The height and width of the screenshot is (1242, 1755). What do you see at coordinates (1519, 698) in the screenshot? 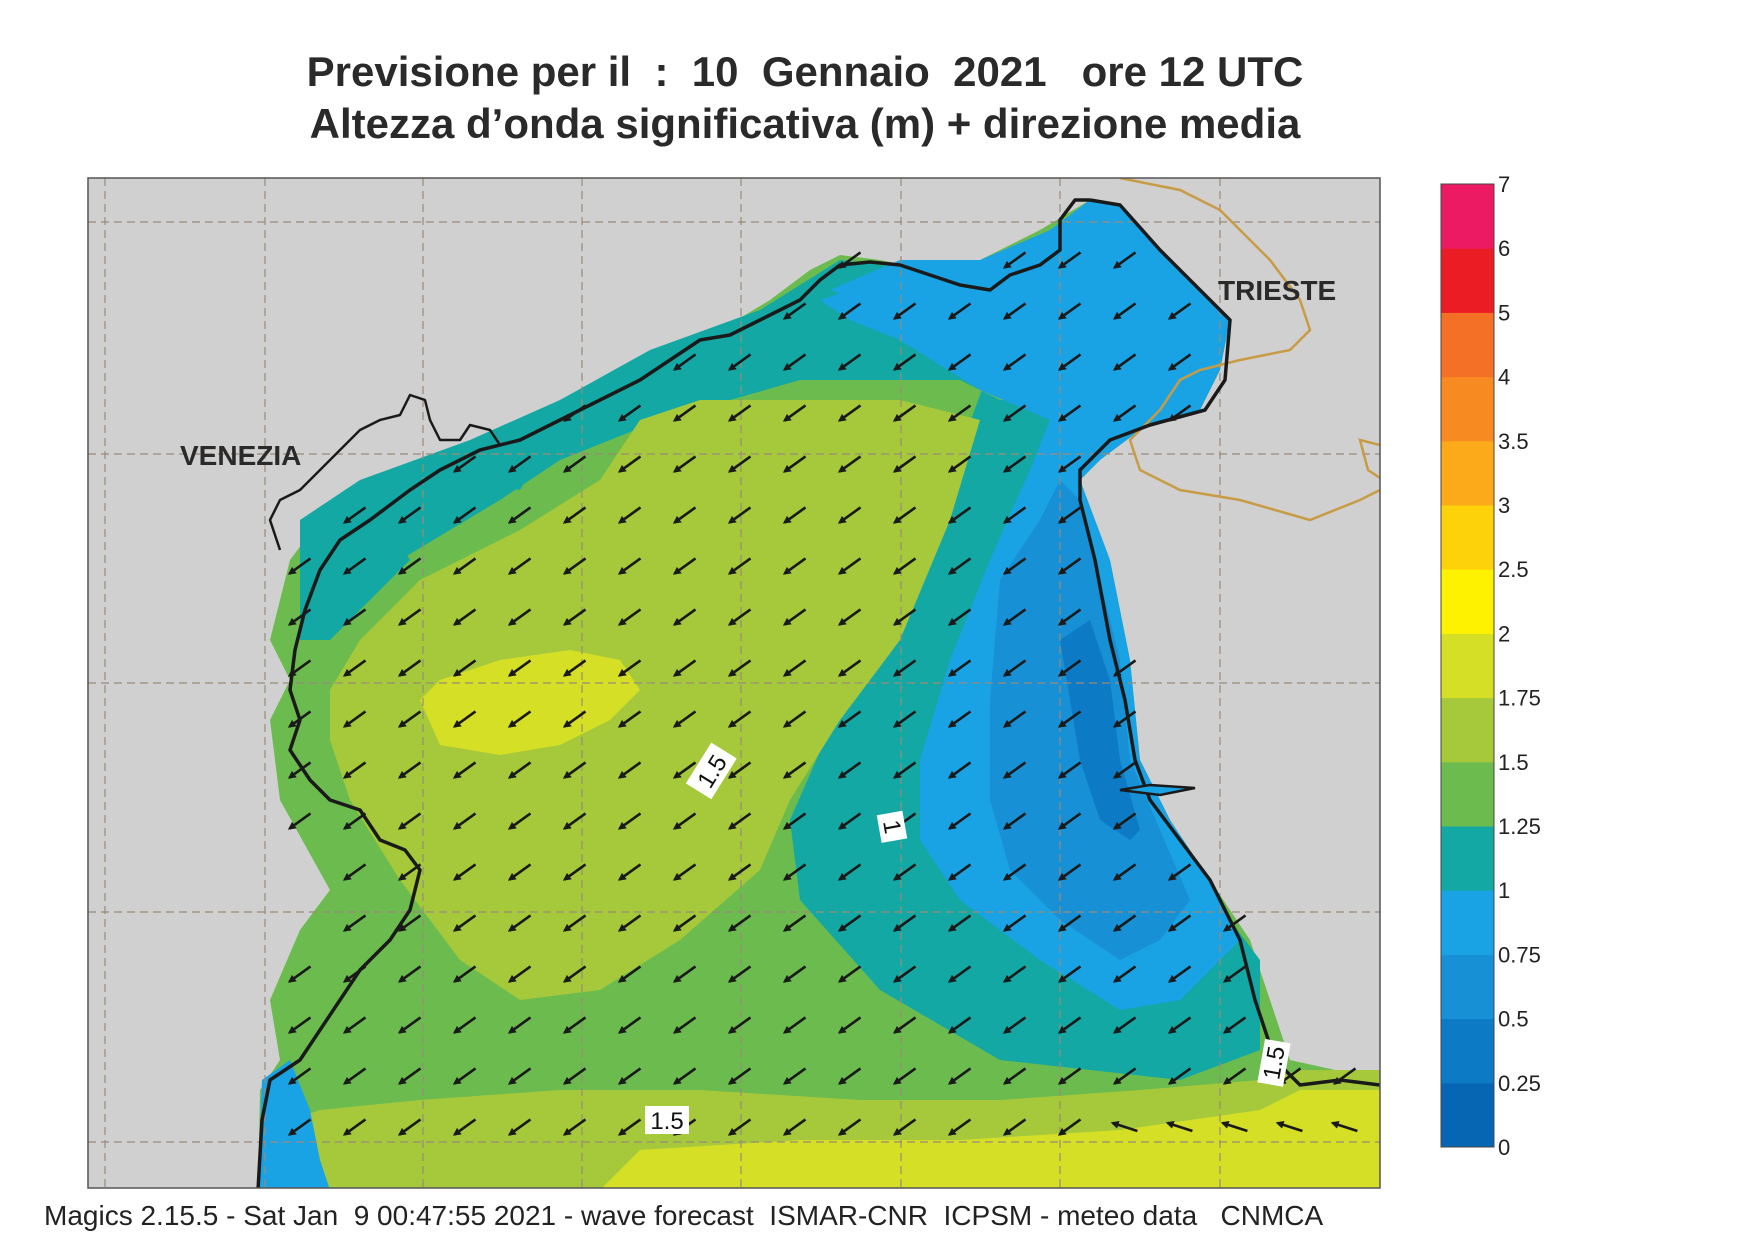
I see `colorbar-tick-label: 1.75` at bounding box center [1519, 698].